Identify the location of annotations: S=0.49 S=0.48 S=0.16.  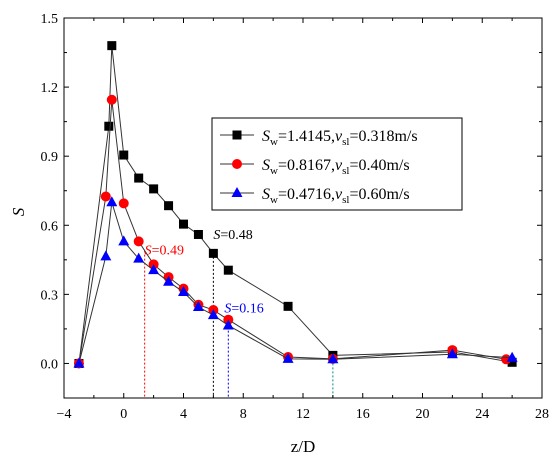
(204, 272).